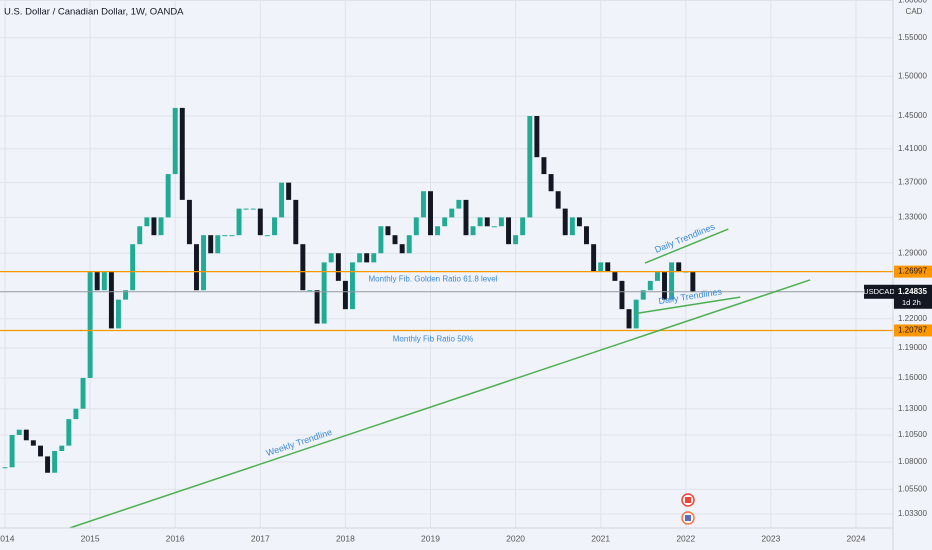 This screenshot has height=550, width=932. What do you see at coordinates (515, 538) in the screenshot?
I see `x-tick-label: 2020` at bounding box center [515, 538].